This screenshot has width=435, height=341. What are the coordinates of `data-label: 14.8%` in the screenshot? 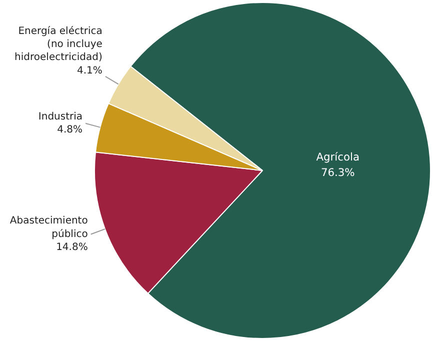 It's located at (72, 247).